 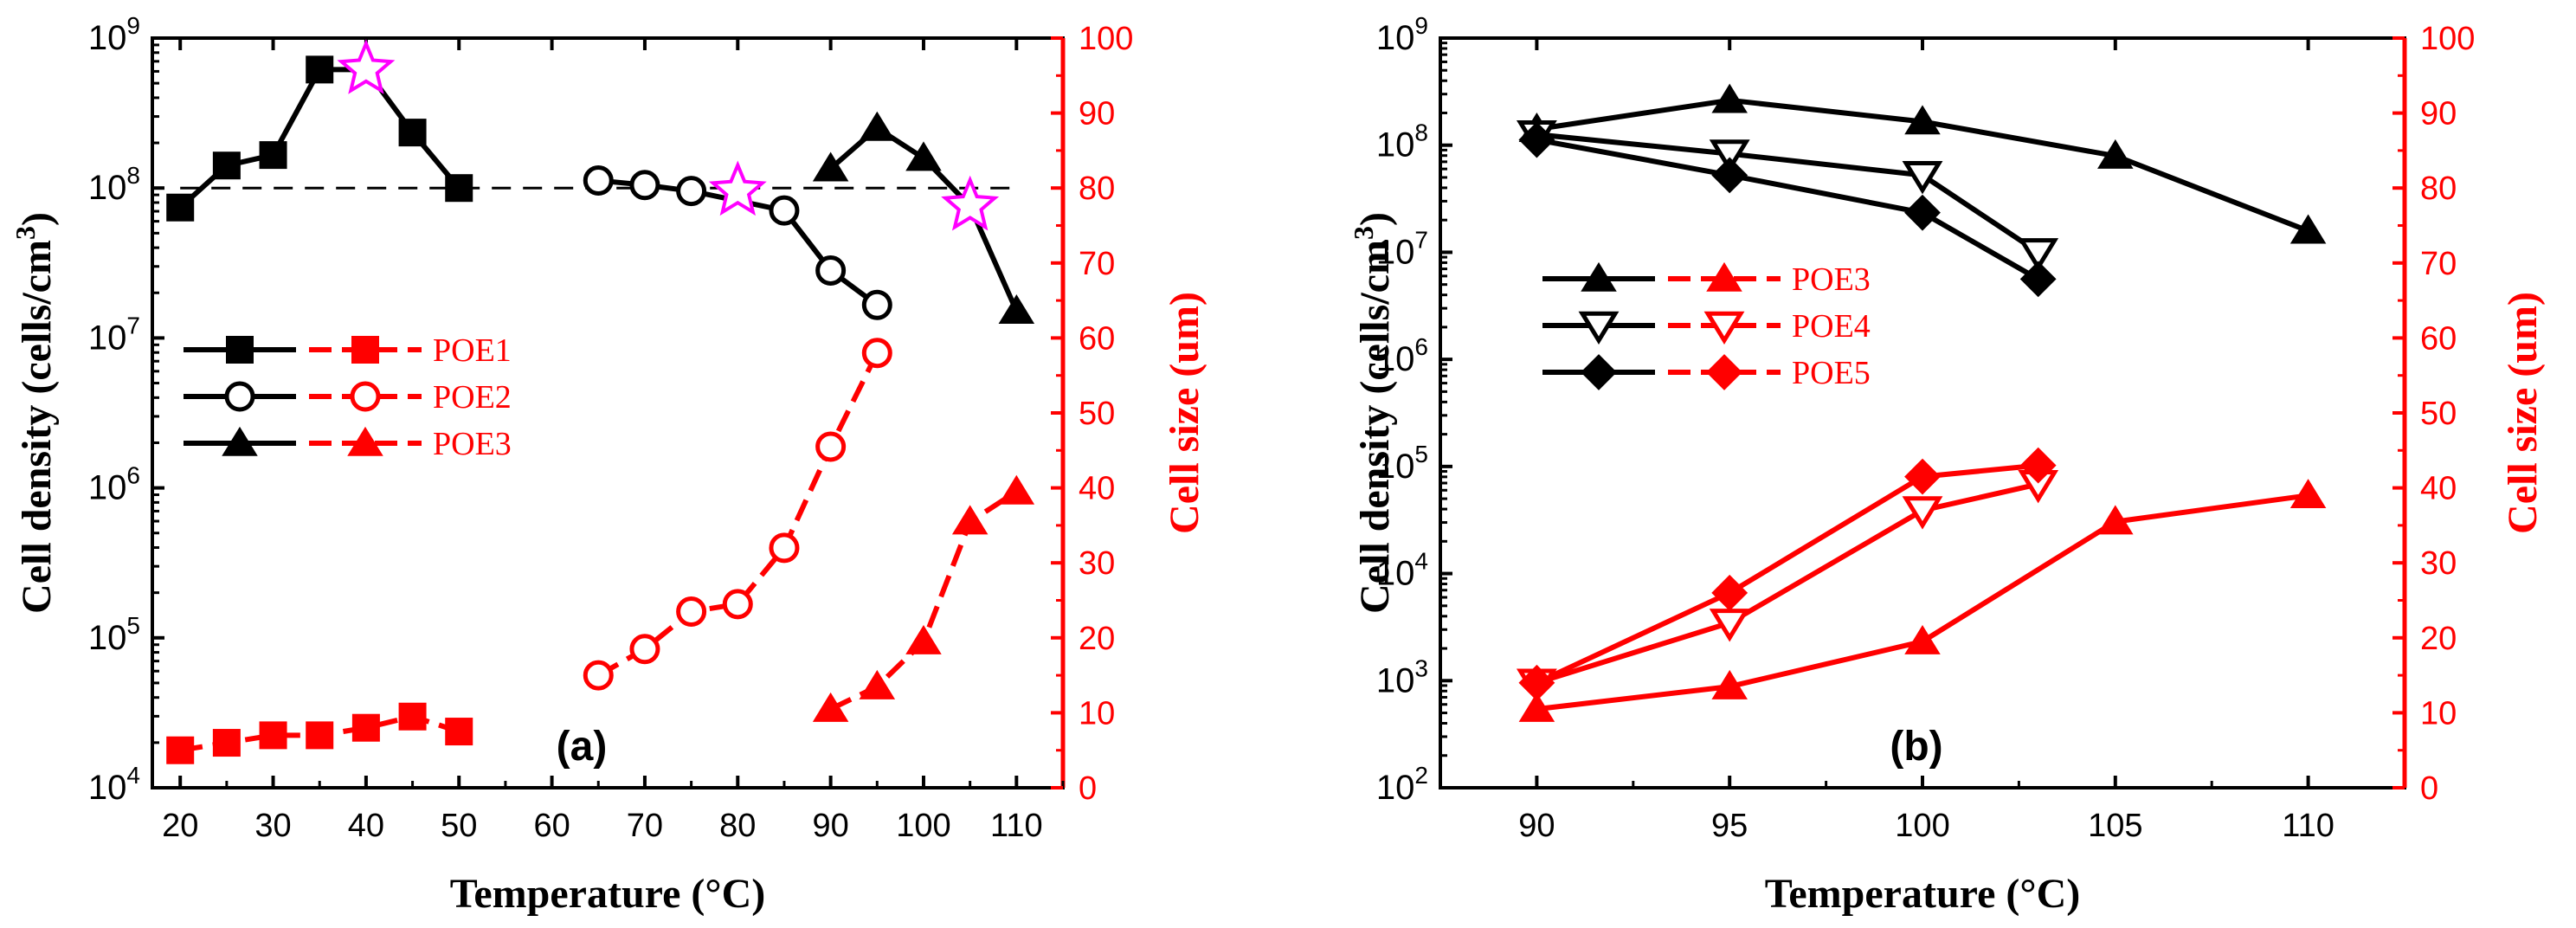 What do you see at coordinates (2438, 338) in the screenshot?
I see `y-right-tick-label: 60` at bounding box center [2438, 338].